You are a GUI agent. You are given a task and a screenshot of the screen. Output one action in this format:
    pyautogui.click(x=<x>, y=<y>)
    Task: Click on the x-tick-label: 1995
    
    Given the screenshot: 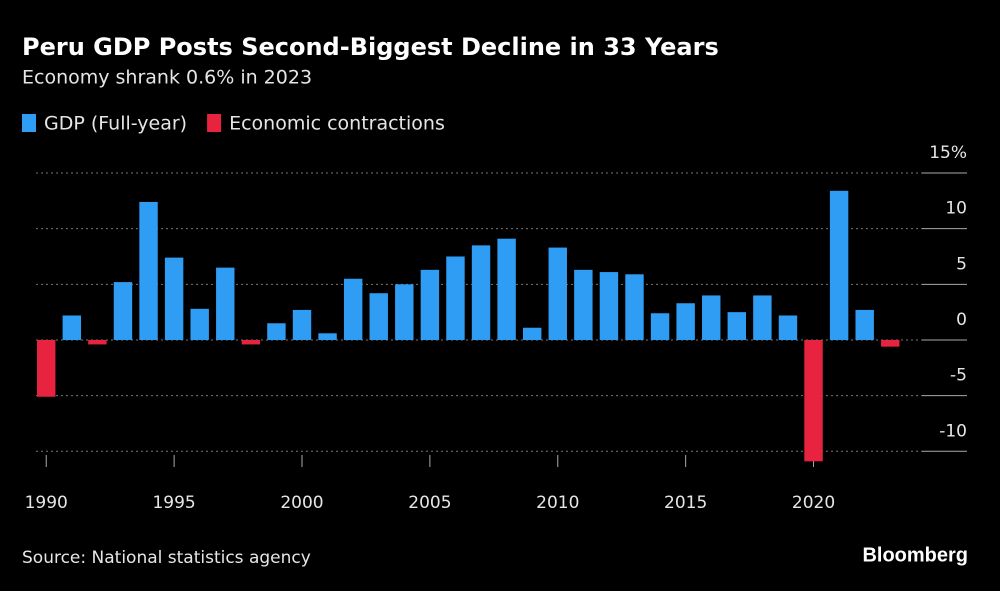 What is the action you would take?
    pyautogui.click(x=173, y=503)
    